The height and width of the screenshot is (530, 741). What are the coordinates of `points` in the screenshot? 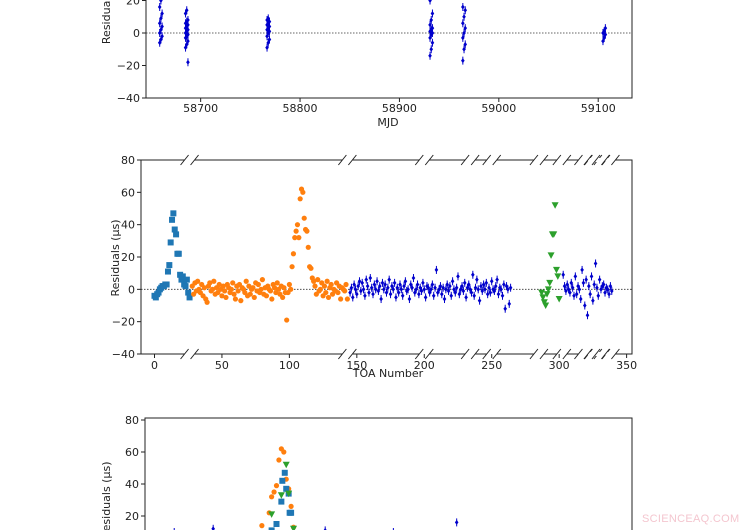 It's located at (382, 33).